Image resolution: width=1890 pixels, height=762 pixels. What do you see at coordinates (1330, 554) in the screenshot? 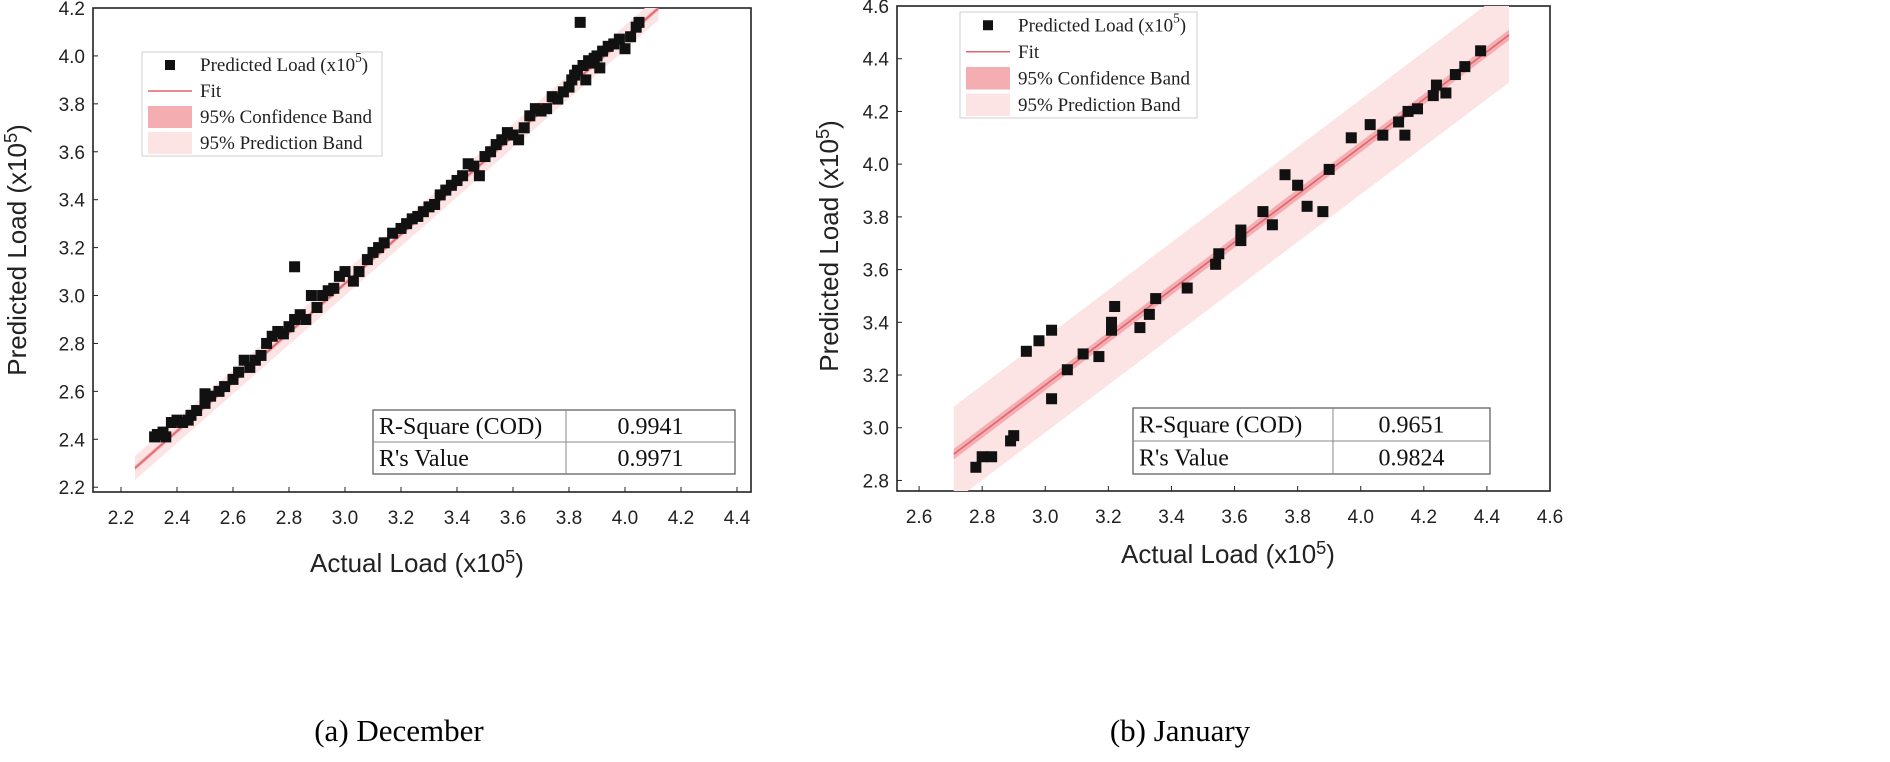
I see `x-axis-title-suffix: )` at bounding box center [1330, 554].